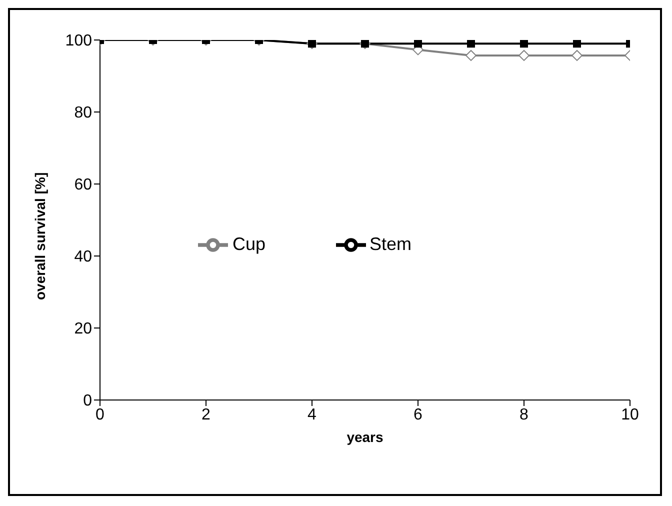 This screenshot has width=672, height=506. Describe the element at coordinates (365, 437) in the screenshot. I see `x-axis-title: years` at that location.